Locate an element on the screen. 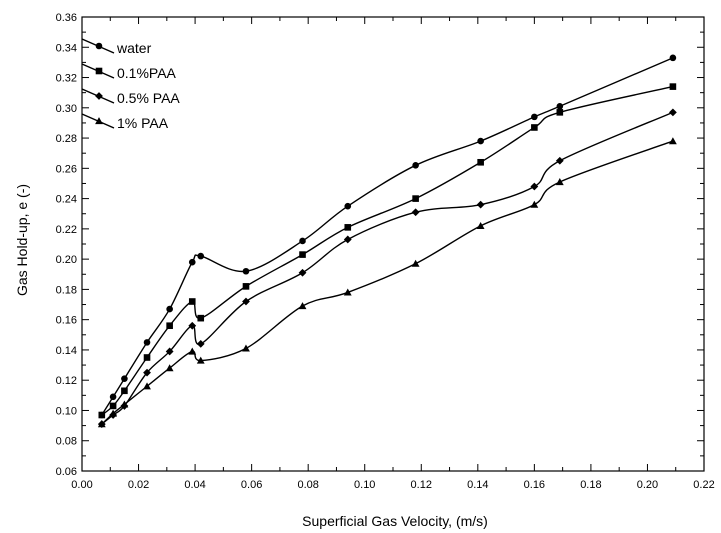 The height and width of the screenshot is (533, 721). y-tick-label: 0.36 is located at coordinates (66, 18).